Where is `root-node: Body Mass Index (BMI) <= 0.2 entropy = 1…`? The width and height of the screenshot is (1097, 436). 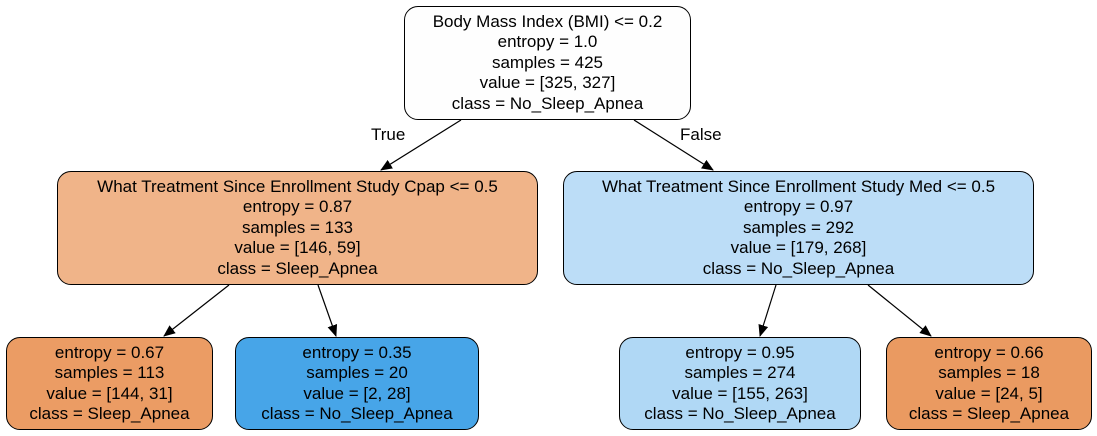
root-node: Body Mass Index (BMI) <= 0.2 entropy = 1… is located at coordinates (547, 63).